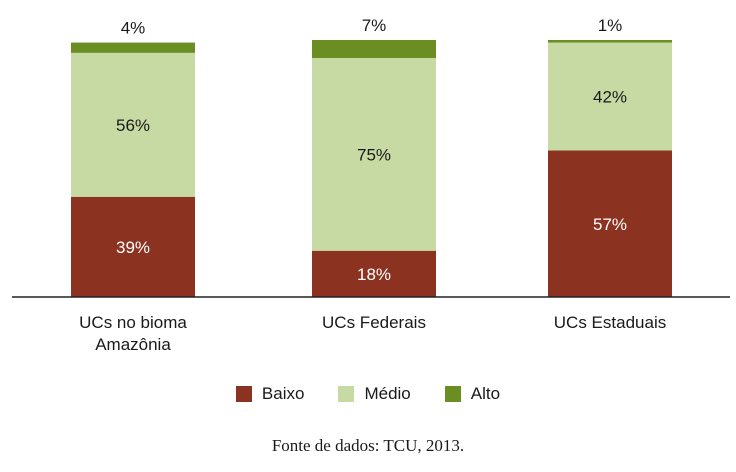  Describe the element at coordinates (283, 393) in the screenshot. I see `legend-label-baixo: Baixo` at that location.